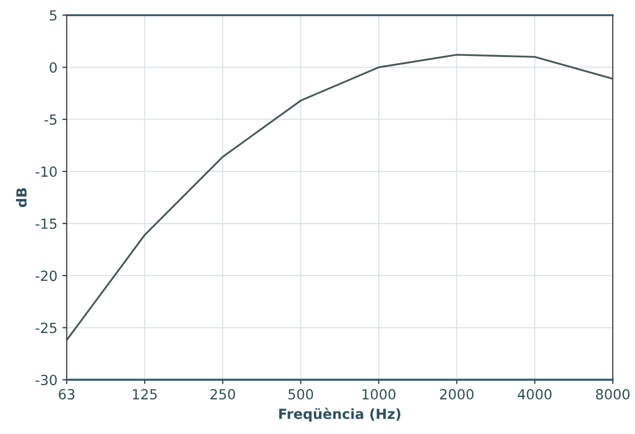 The image size is (635, 434). What do you see at coordinates (46, 276) in the screenshot?
I see `y-tick-label: -20` at bounding box center [46, 276].